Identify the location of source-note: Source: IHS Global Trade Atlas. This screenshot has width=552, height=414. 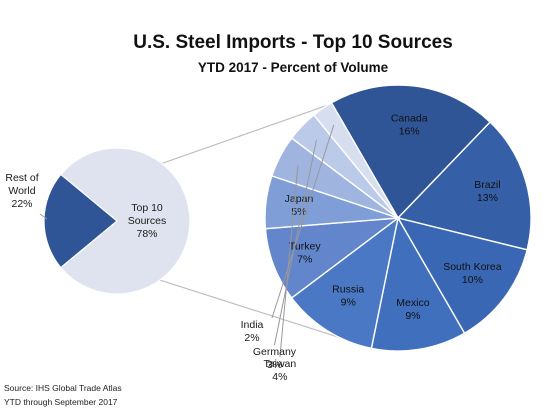
(63, 388).